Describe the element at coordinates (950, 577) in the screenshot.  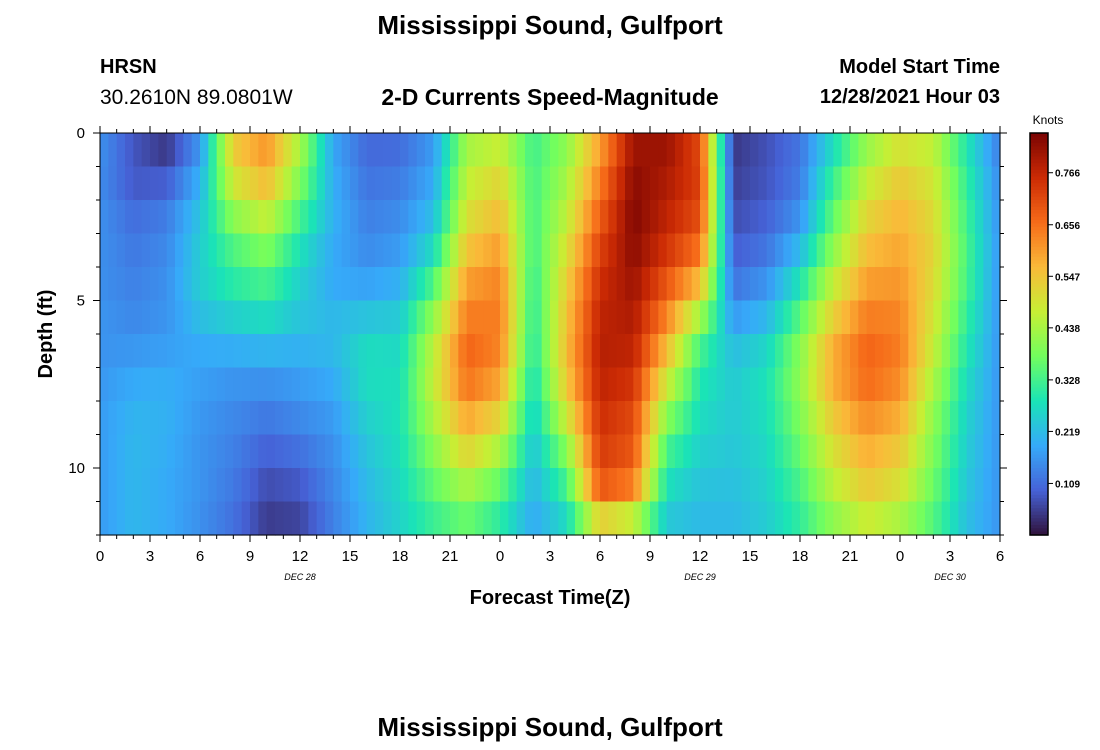
I see `day-label: DEC 30` at that location.